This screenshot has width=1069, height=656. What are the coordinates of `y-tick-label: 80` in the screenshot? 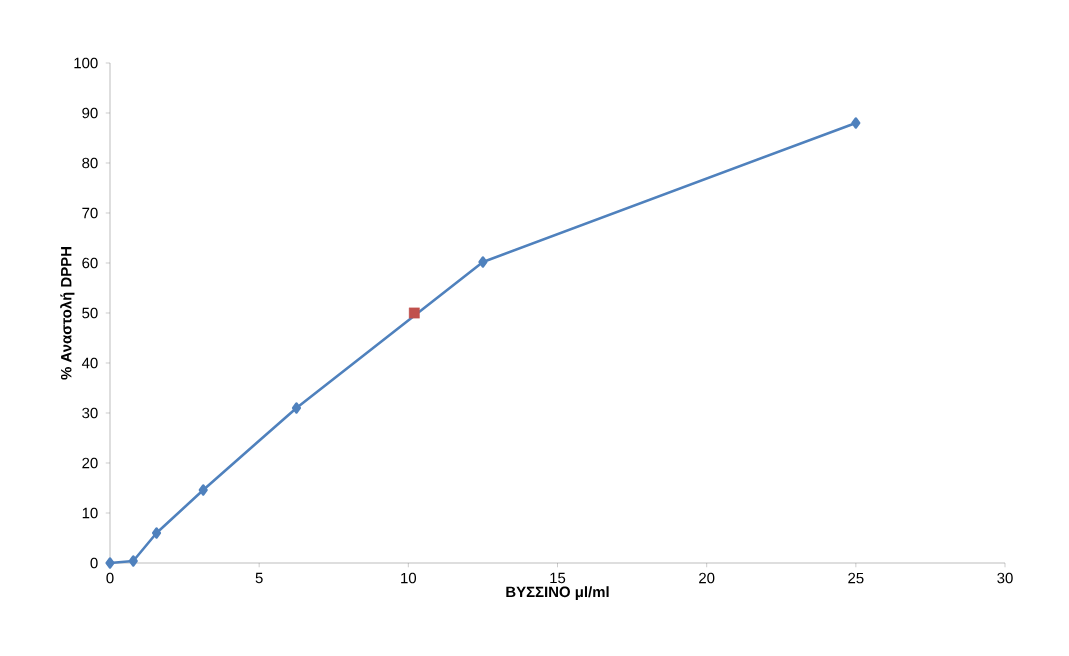 It's located at (90, 163).